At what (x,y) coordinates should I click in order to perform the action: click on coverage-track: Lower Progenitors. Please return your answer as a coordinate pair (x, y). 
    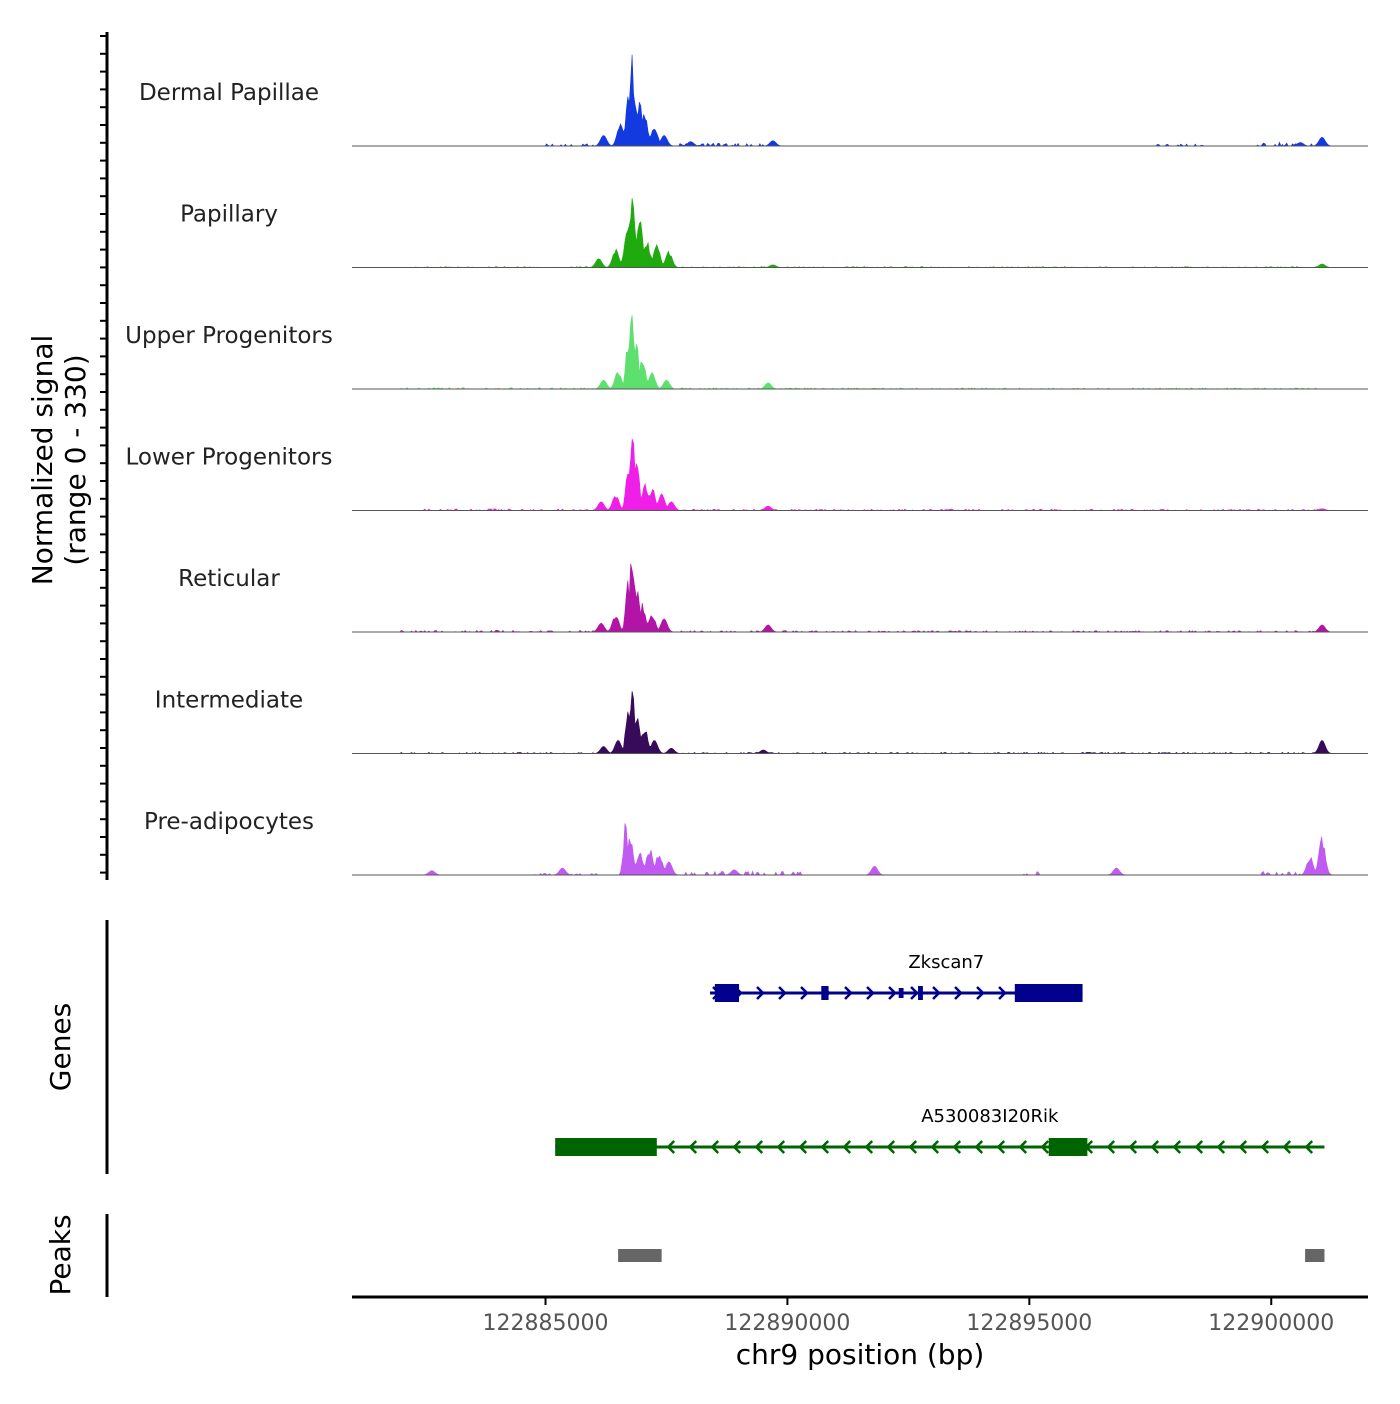
    Looking at the image, I should click on (747, 474).